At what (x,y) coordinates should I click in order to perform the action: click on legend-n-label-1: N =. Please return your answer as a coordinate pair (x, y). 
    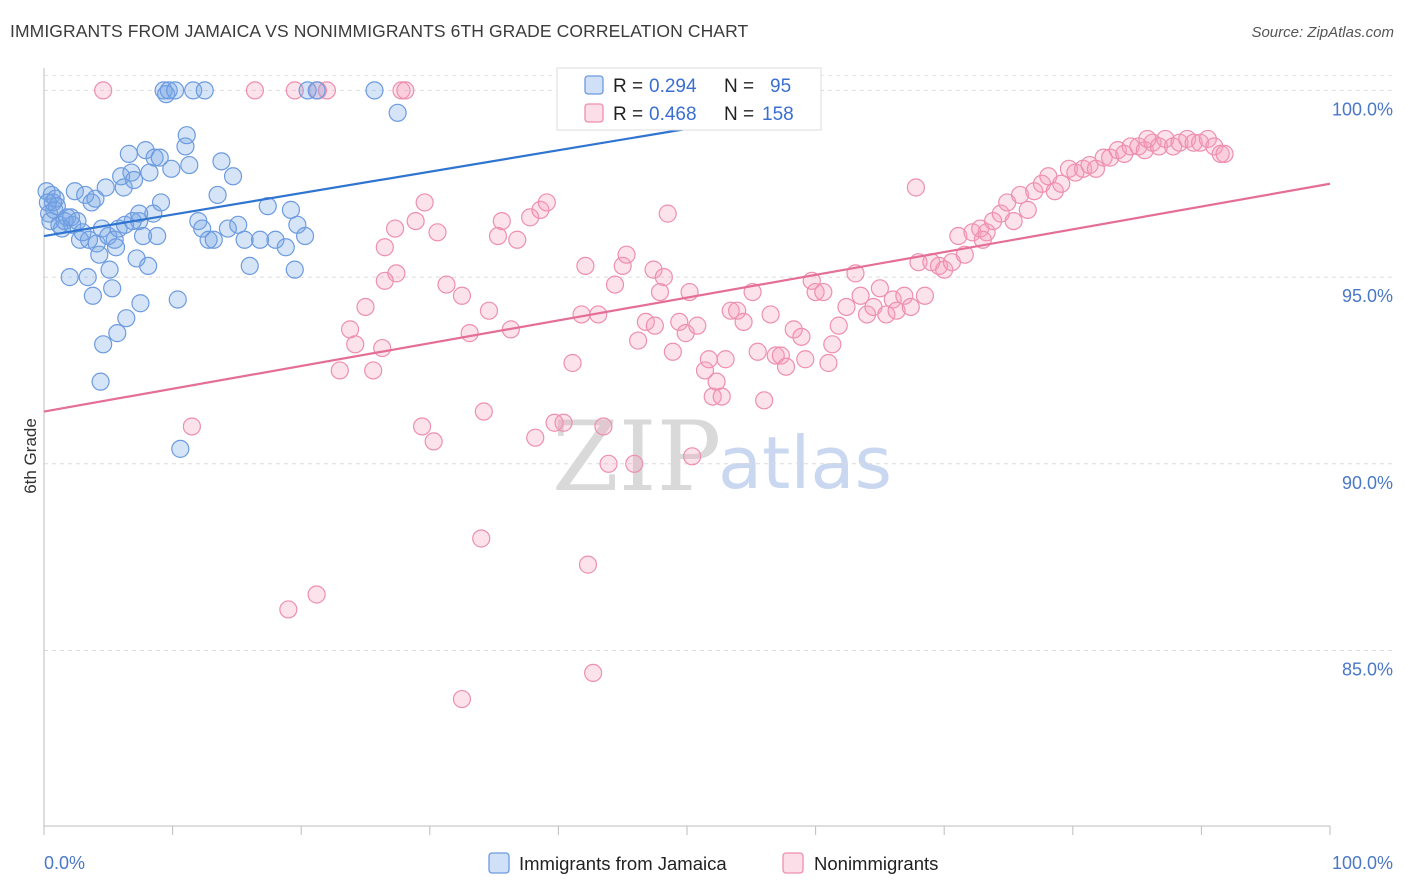
    Looking at the image, I should click on (739, 86).